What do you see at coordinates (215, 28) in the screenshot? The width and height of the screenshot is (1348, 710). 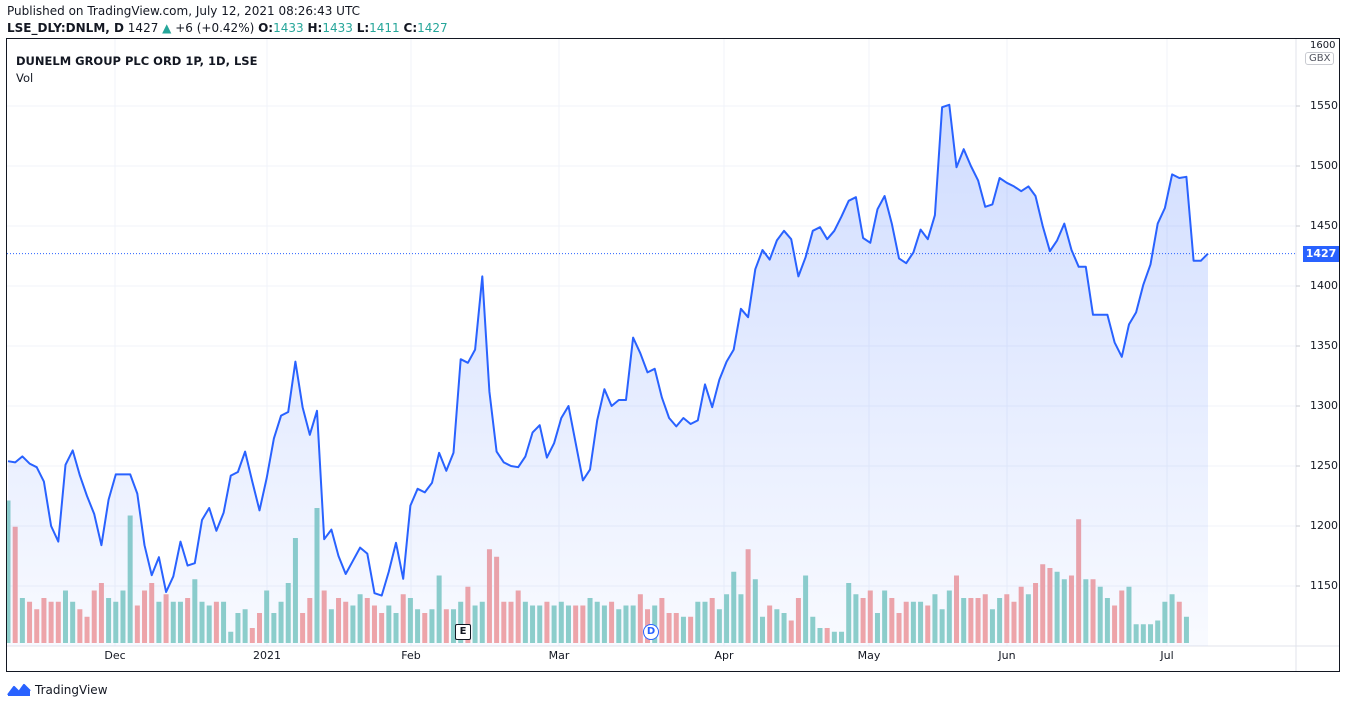 I see `change: +6 (+0.42%)` at bounding box center [215, 28].